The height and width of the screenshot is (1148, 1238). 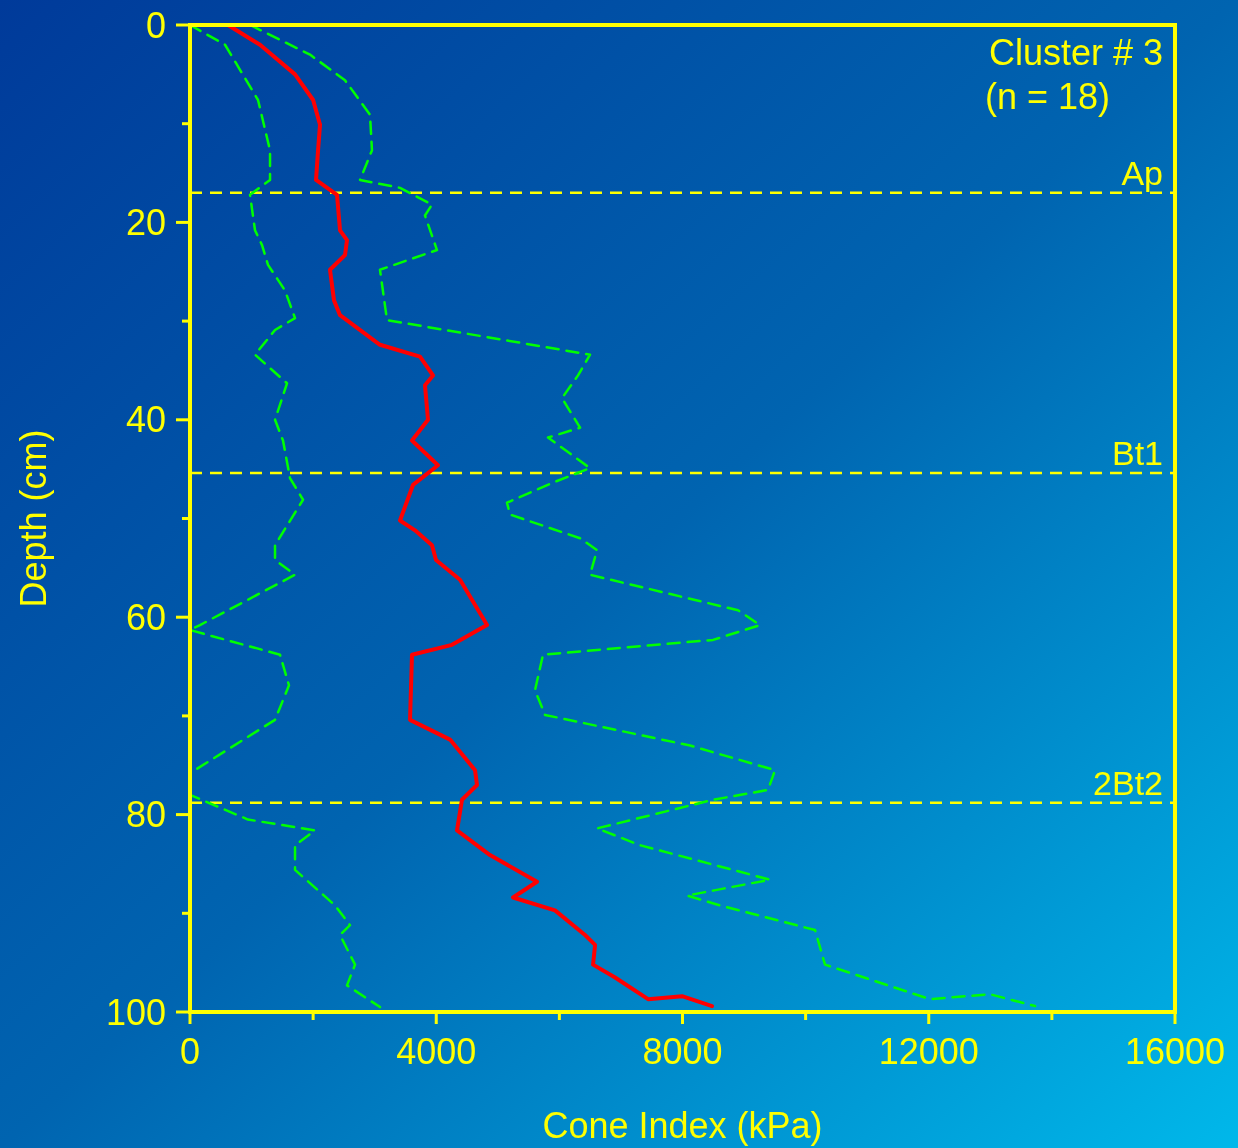 What do you see at coordinates (145, 222) in the screenshot?
I see `y-tick-label: 20` at bounding box center [145, 222].